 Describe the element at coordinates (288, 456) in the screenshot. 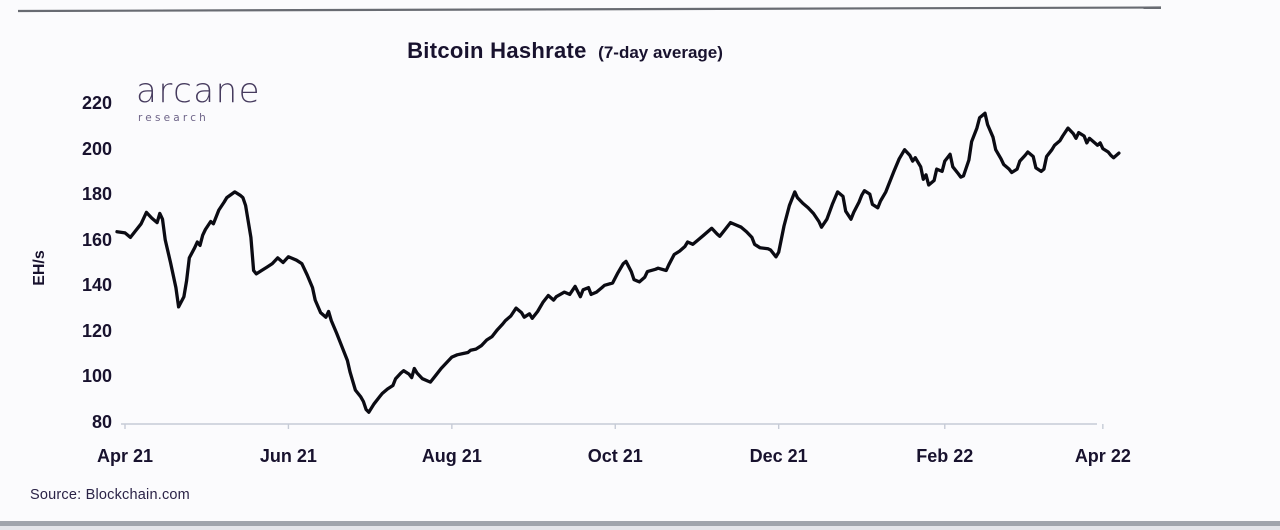

I see `x-tick-label: Jun 21` at that location.